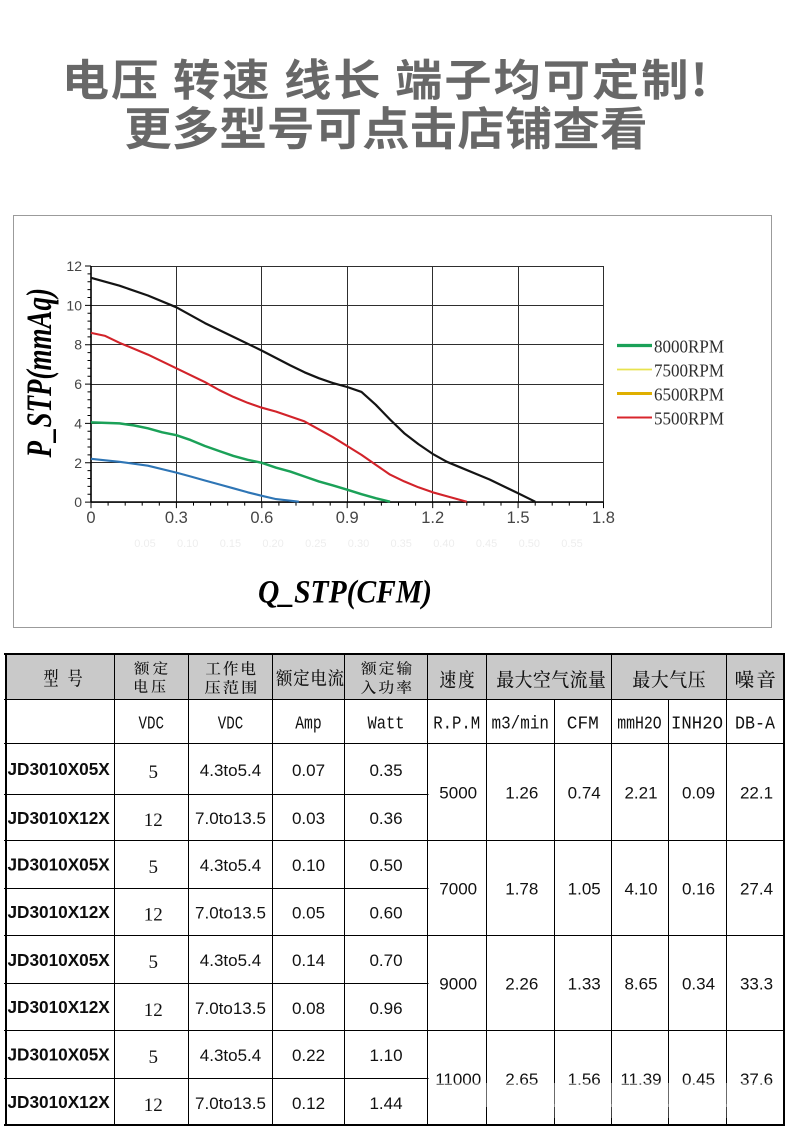 Image resolution: width=790 pixels, height=1138 pixels. What do you see at coordinates (583, 725) in the screenshot?
I see `svg-text: CFM` at bounding box center [583, 725].